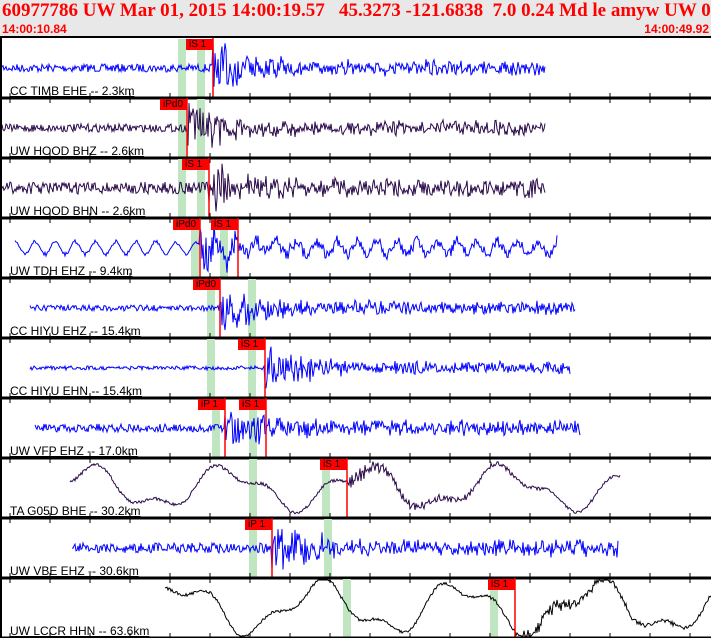 This screenshot has width=711, height=638. What do you see at coordinates (74, 451) in the screenshot?
I see `channel-label: UW VFP EHZ -- 17.0km` at bounding box center [74, 451].